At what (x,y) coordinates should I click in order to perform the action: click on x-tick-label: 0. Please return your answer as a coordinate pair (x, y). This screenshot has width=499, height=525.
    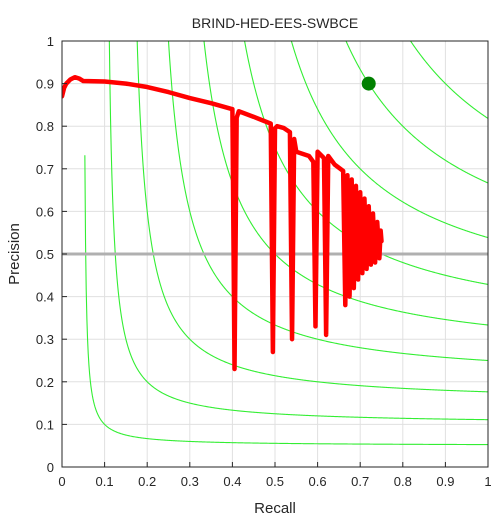
    Looking at the image, I should click on (61, 481).